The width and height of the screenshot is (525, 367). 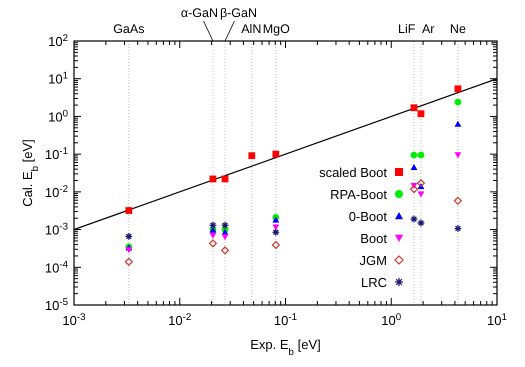 What do you see at coordinates (74, 320) in the screenshot?
I see `x-tick-label: 10$^{-3}$` at bounding box center [74, 320].